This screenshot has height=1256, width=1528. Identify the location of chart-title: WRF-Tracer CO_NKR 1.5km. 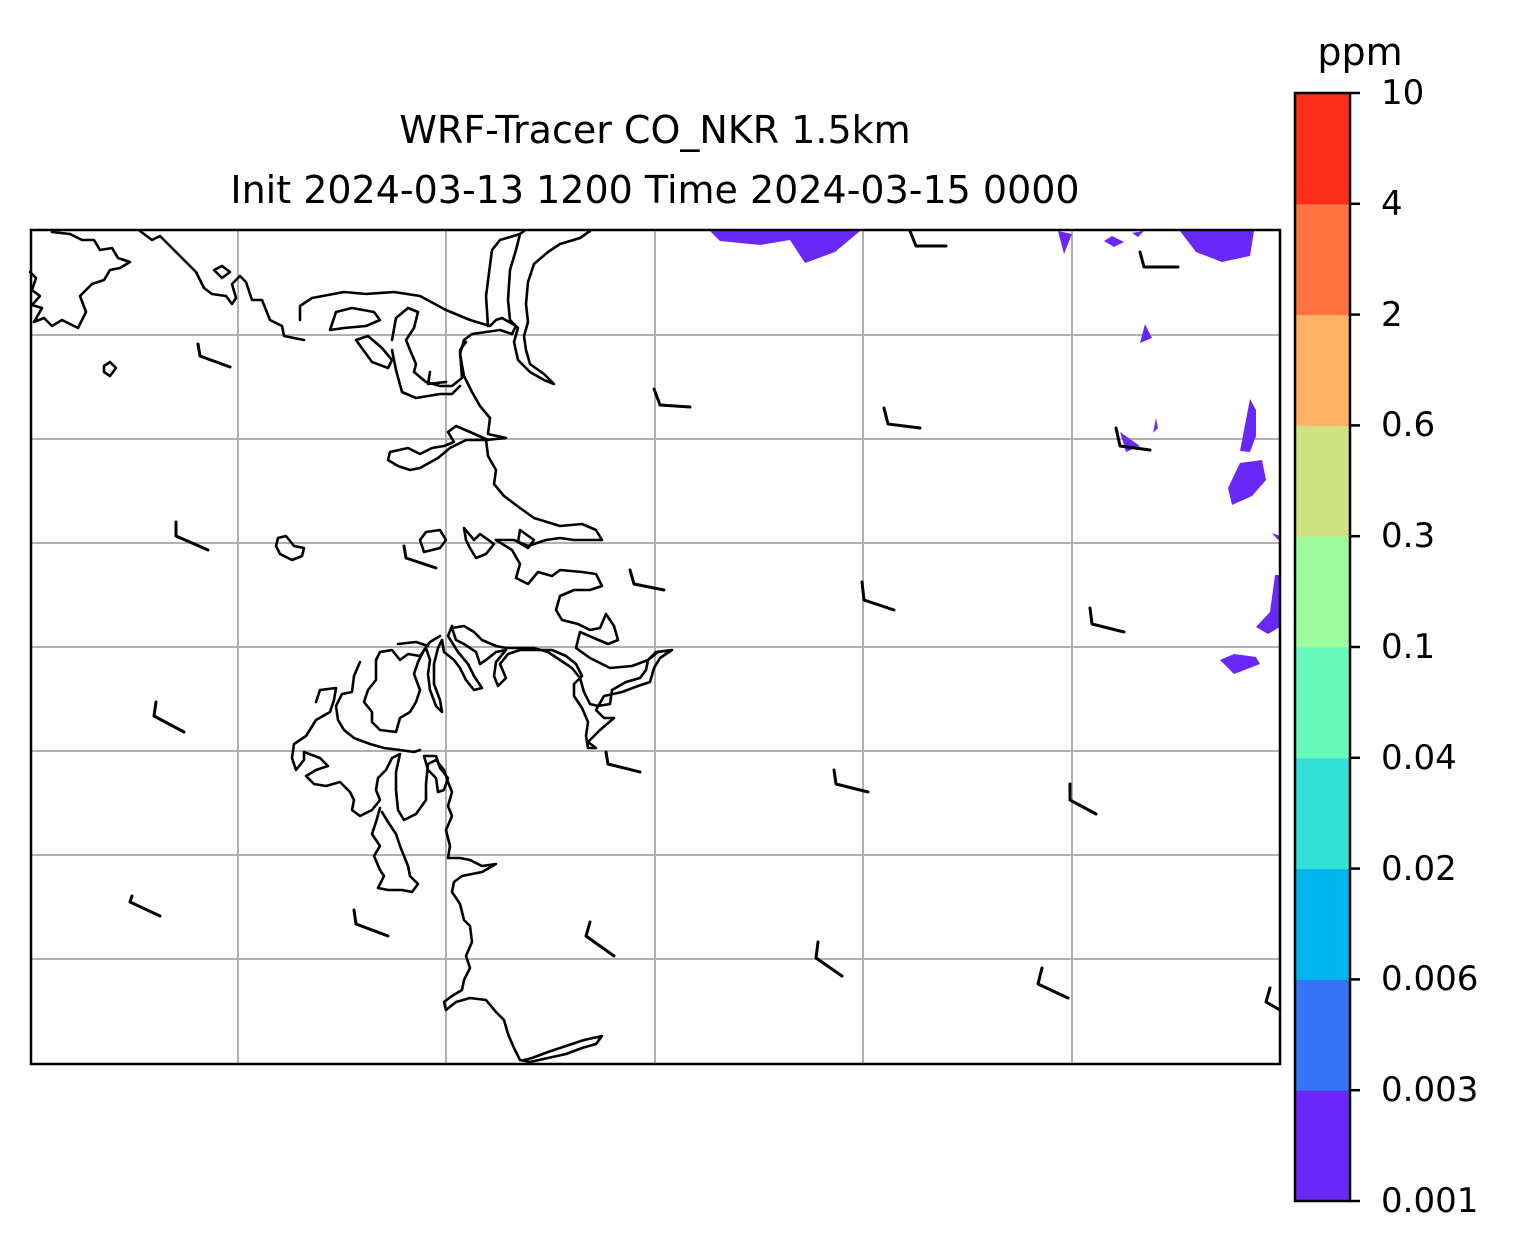
(655, 130).